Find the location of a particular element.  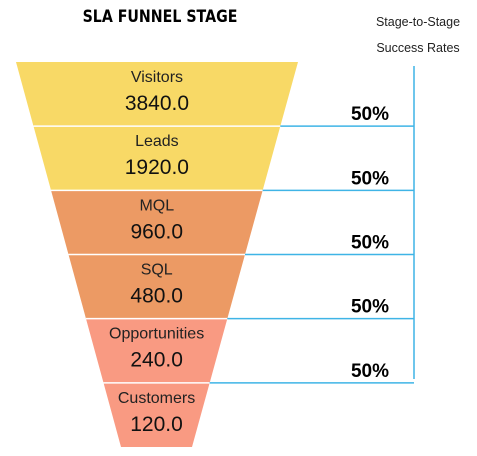

stage-name-label: Visitors is located at coordinates (157, 77).